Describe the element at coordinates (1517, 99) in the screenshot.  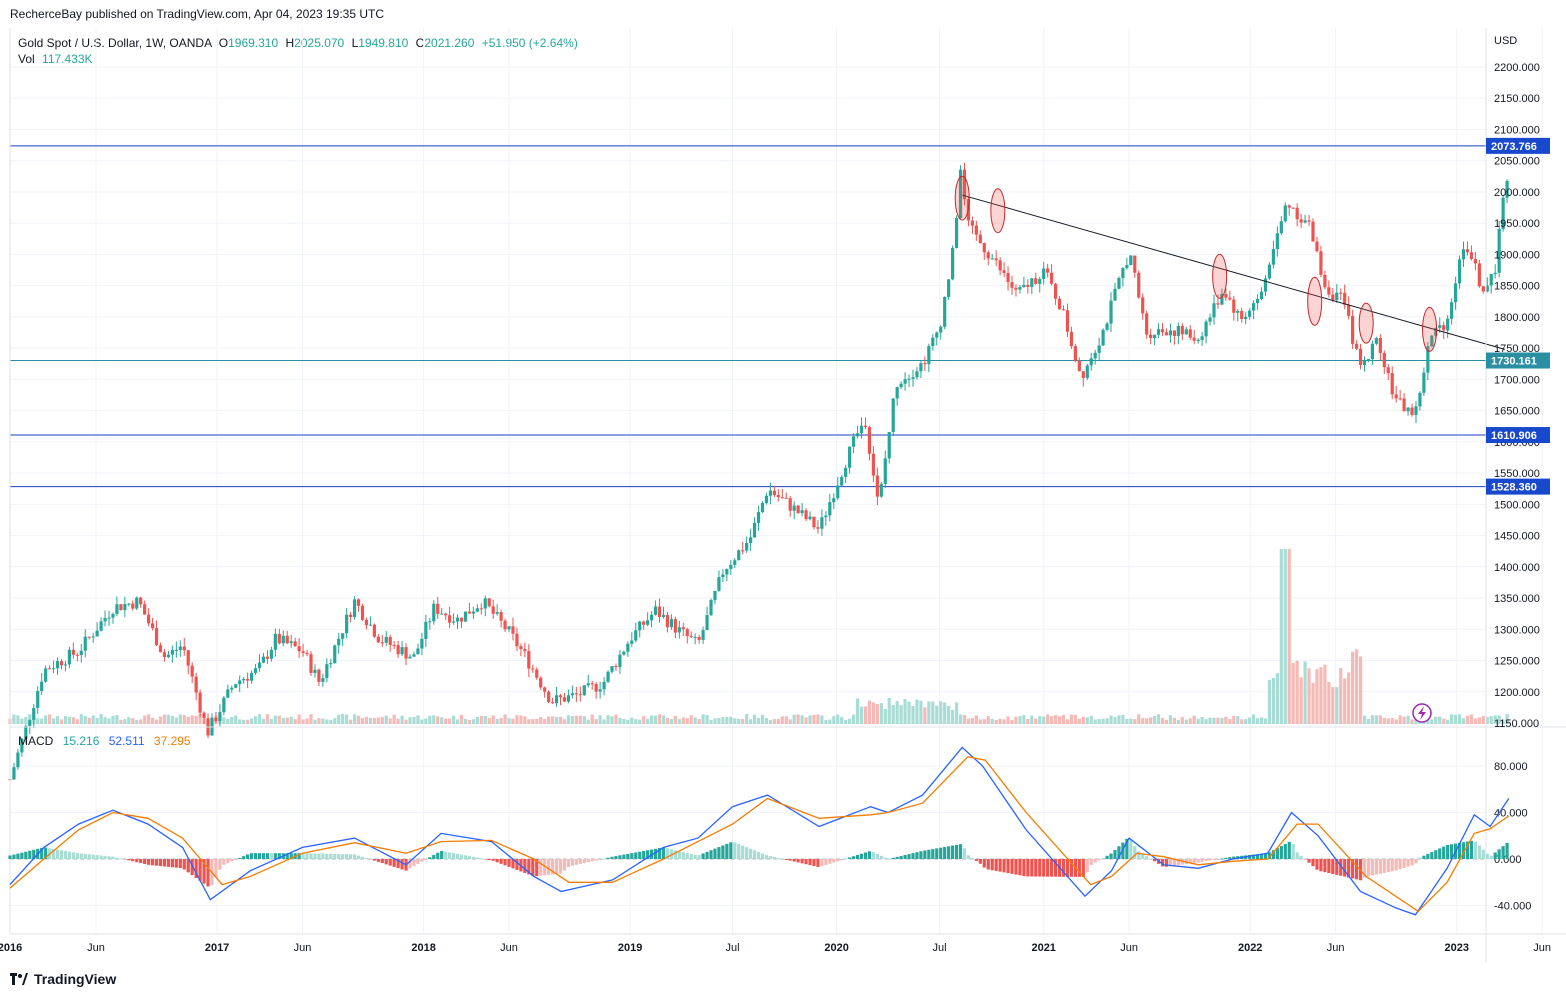
I see `price-tick-label: 2150.000` at that location.